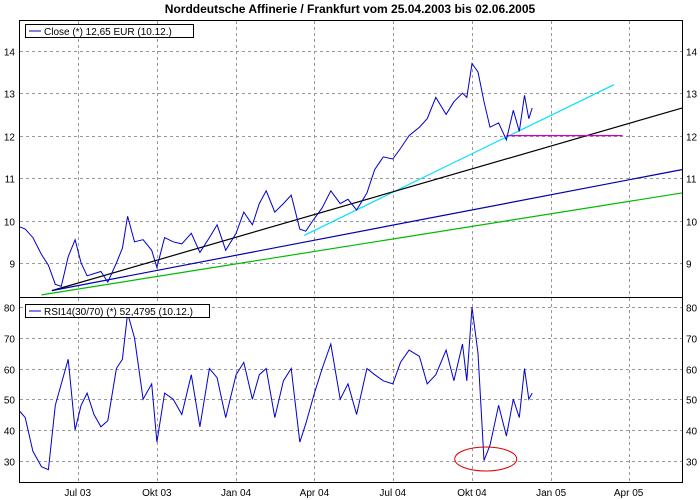  I want to click on rsi-low-annotation-ellipse, so click(486, 459).